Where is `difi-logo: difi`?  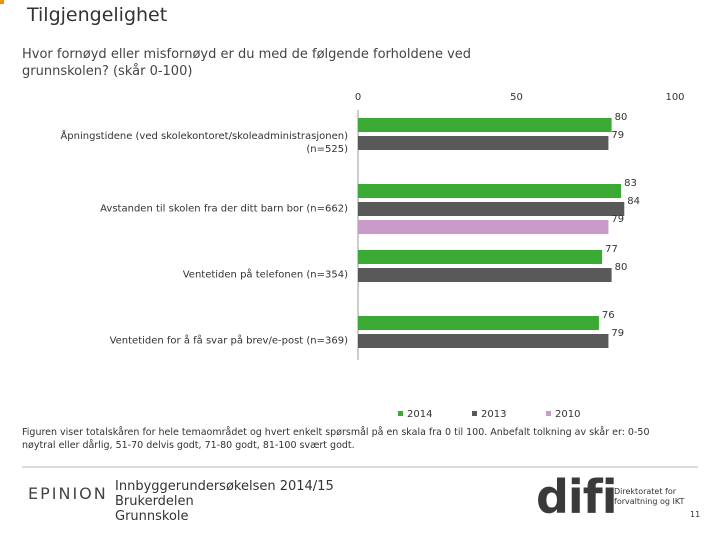
difi-logo: difi is located at coordinates (576, 497).